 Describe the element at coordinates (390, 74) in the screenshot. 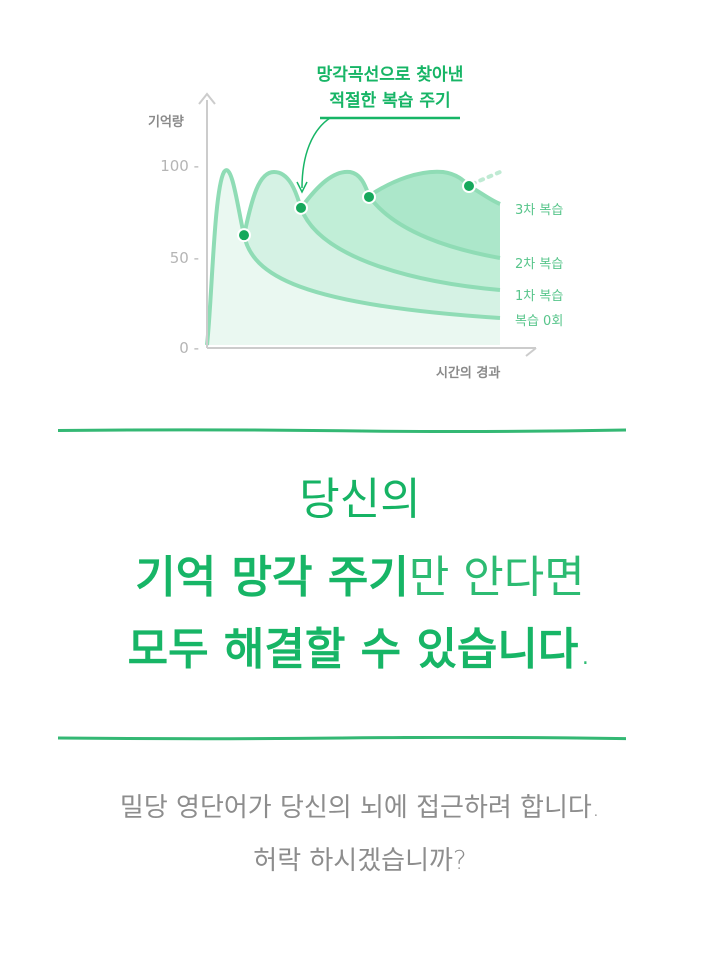

I see `annotation-line-1: 망각곡선으로 찾아낸` at that location.